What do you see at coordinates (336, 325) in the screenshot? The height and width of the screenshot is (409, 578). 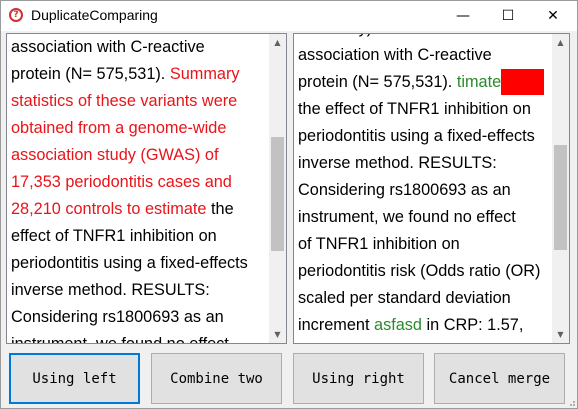 I see `text-segment: increment` at bounding box center [336, 325].